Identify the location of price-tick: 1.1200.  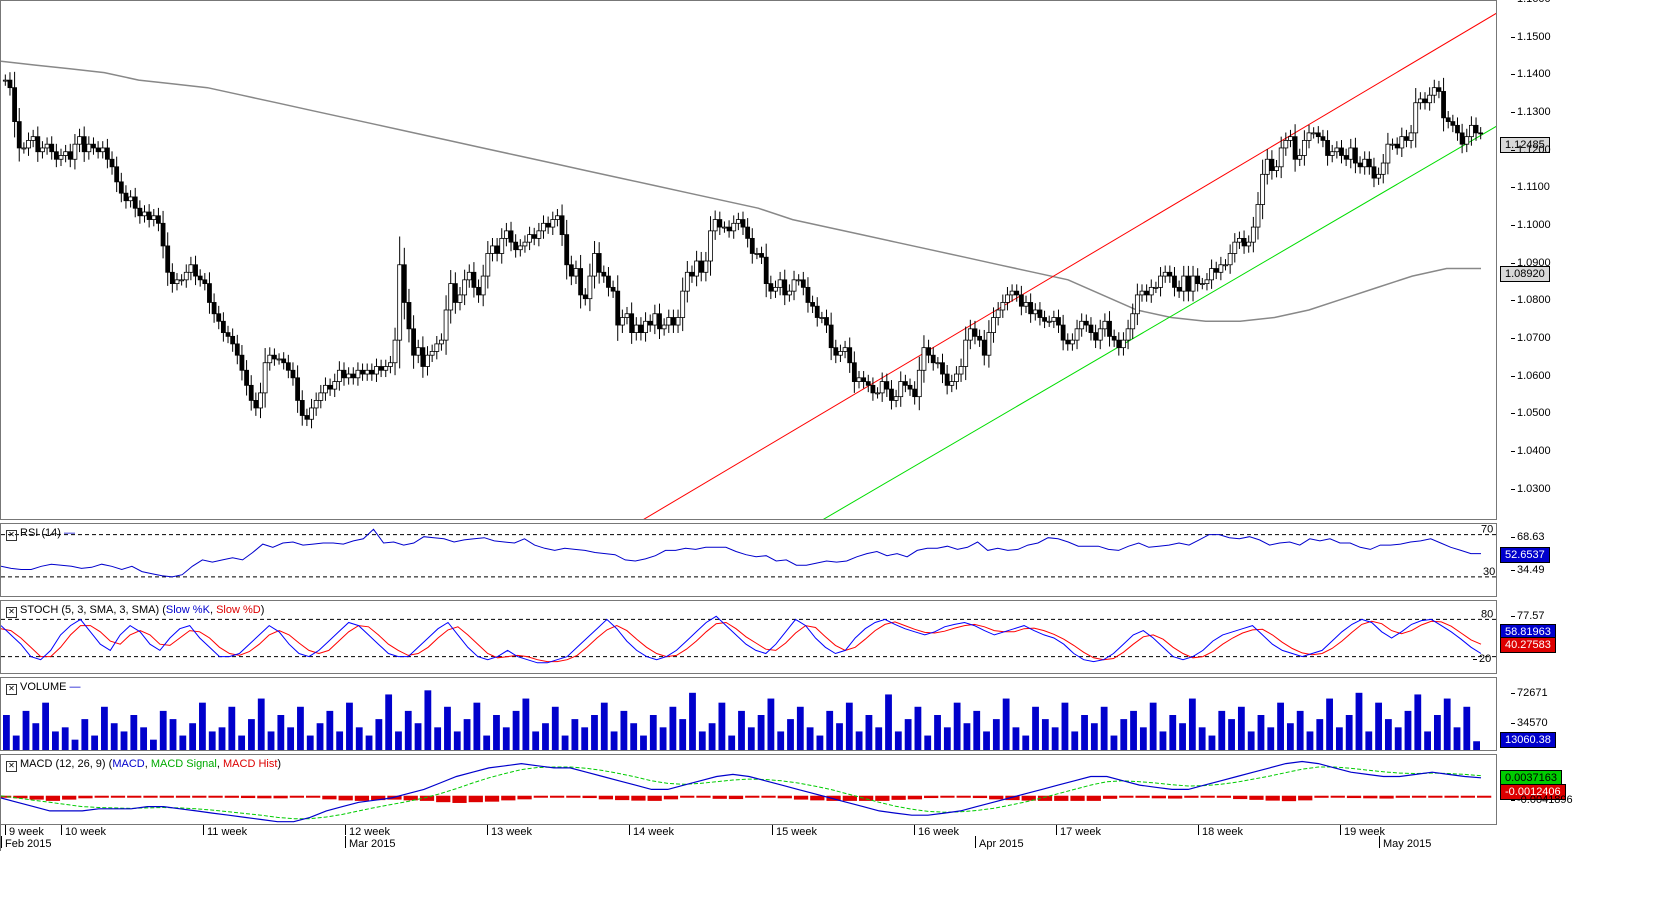
(1531, 149).